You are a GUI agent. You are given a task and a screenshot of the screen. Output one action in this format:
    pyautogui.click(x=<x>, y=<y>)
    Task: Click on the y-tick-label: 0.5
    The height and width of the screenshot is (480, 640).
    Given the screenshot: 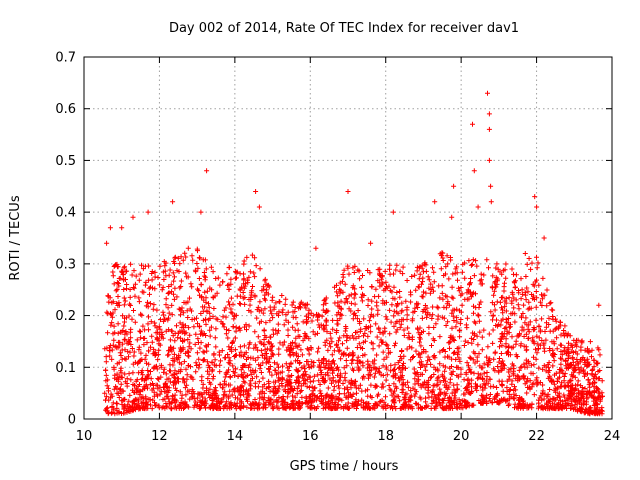 What is the action you would take?
    pyautogui.click(x=65, y=161)
    